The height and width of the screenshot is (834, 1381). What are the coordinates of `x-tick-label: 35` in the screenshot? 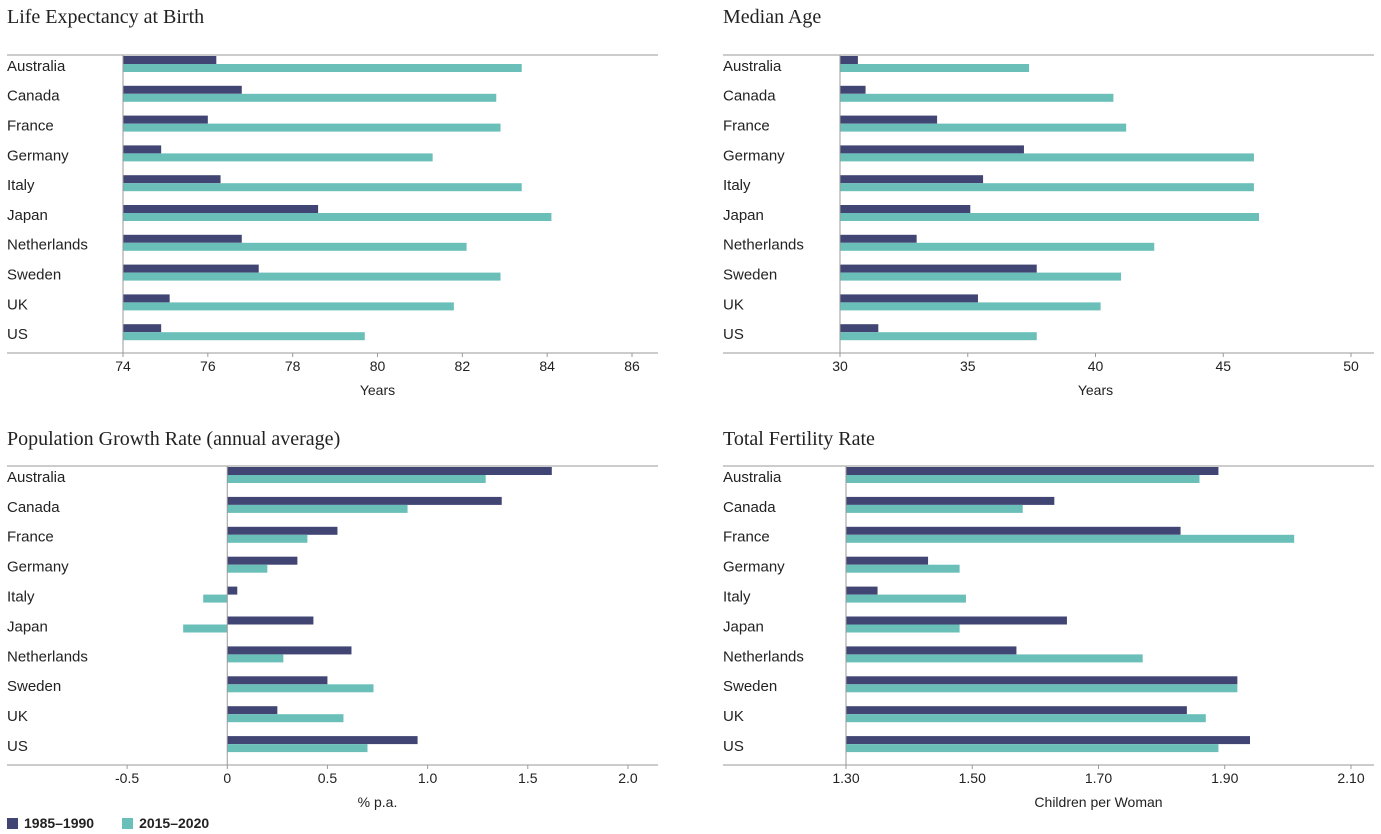 It's located at (968, 366).